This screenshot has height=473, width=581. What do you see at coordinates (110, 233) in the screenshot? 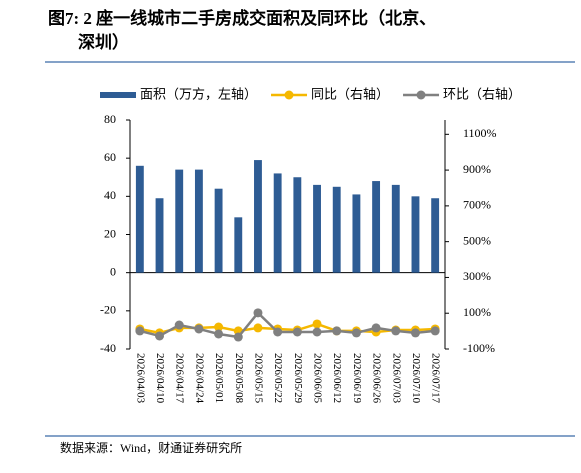
I see `y-tick-label: 20` at bounding box center [110, 233].